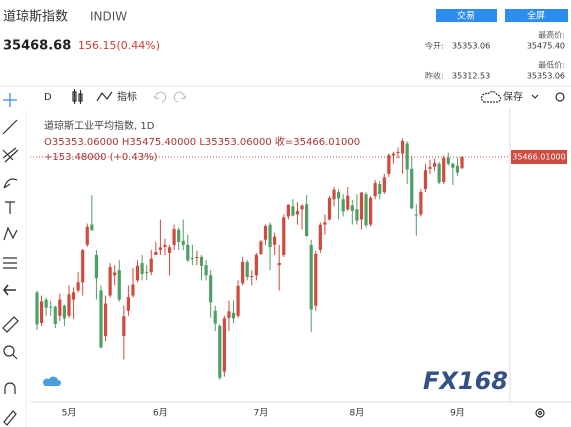  Describe the element at coordinates (540, 413) in the screenshot. I see `axis-settings` at that location.